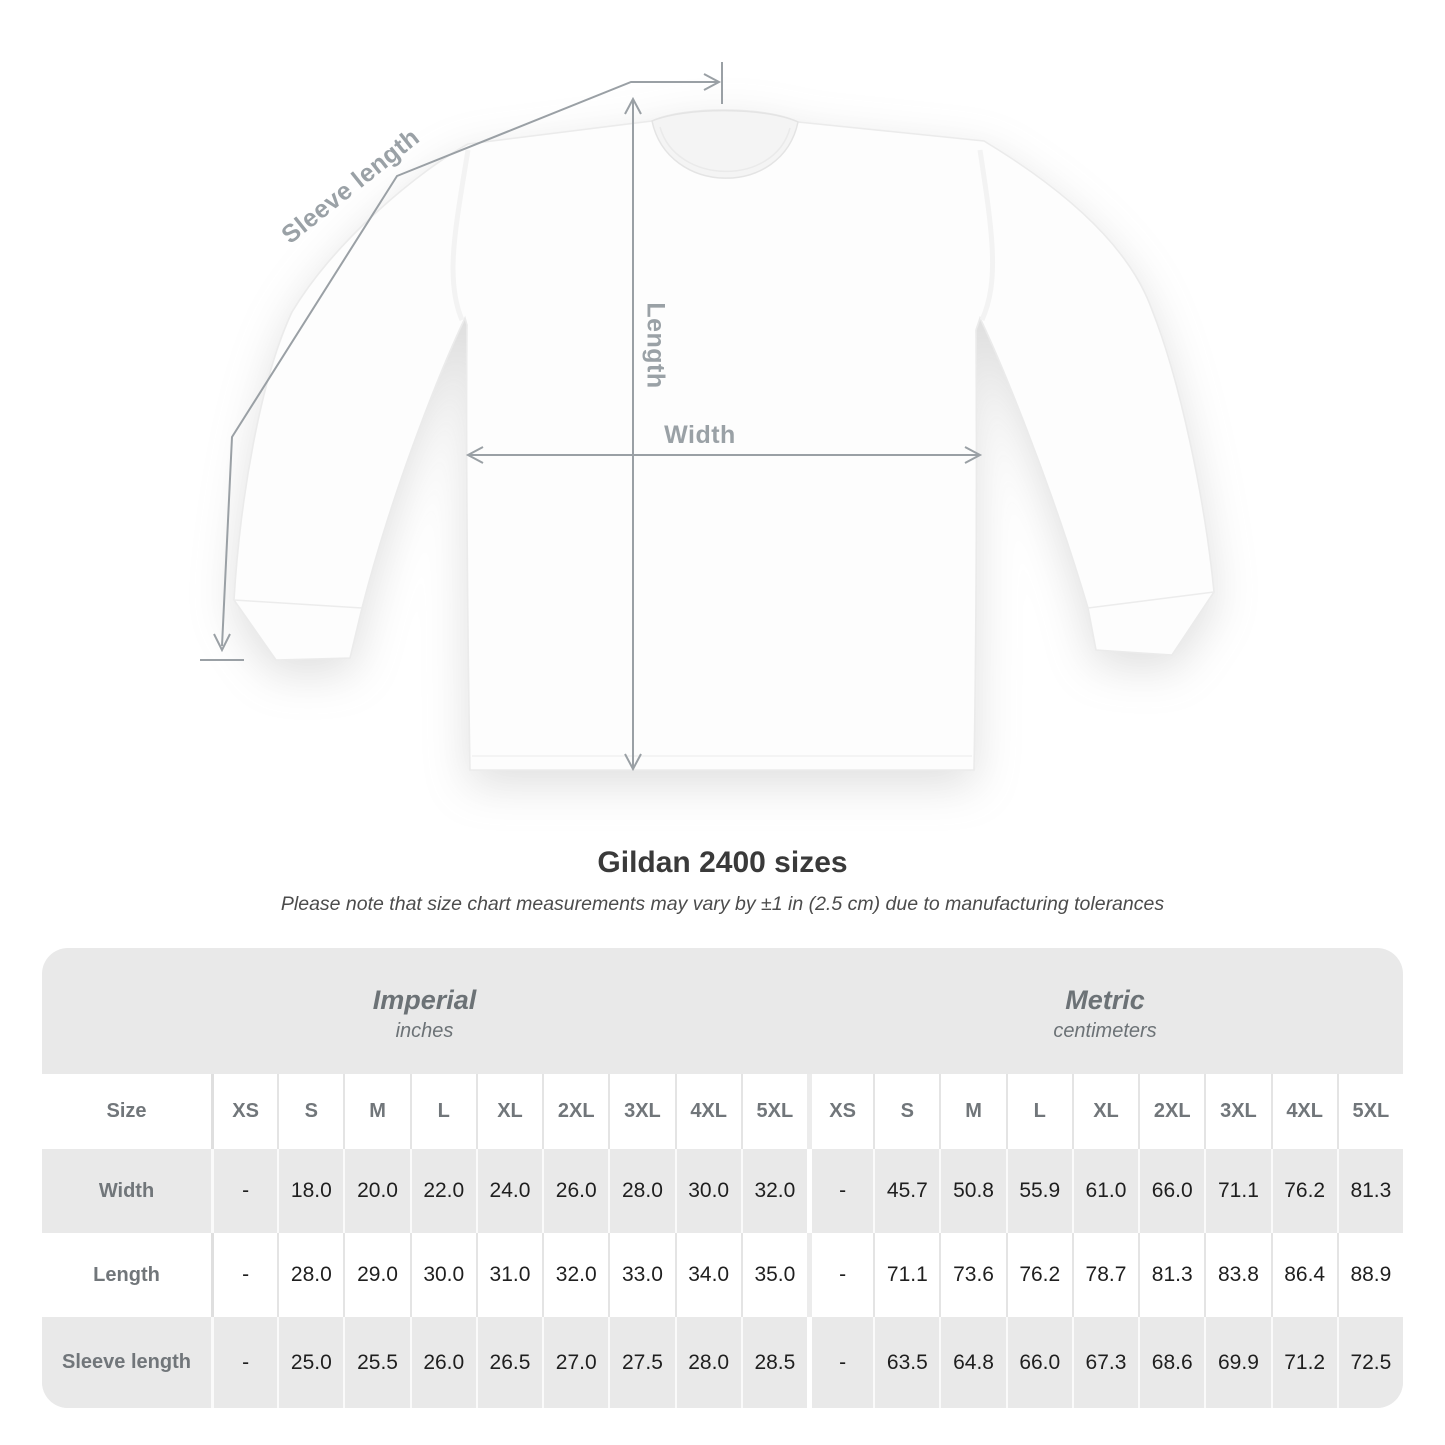  What do you see at coordinates (442, 1191) in the screenshot?
I see `table-cell: 22.0` at bounding box center [442, 1191].